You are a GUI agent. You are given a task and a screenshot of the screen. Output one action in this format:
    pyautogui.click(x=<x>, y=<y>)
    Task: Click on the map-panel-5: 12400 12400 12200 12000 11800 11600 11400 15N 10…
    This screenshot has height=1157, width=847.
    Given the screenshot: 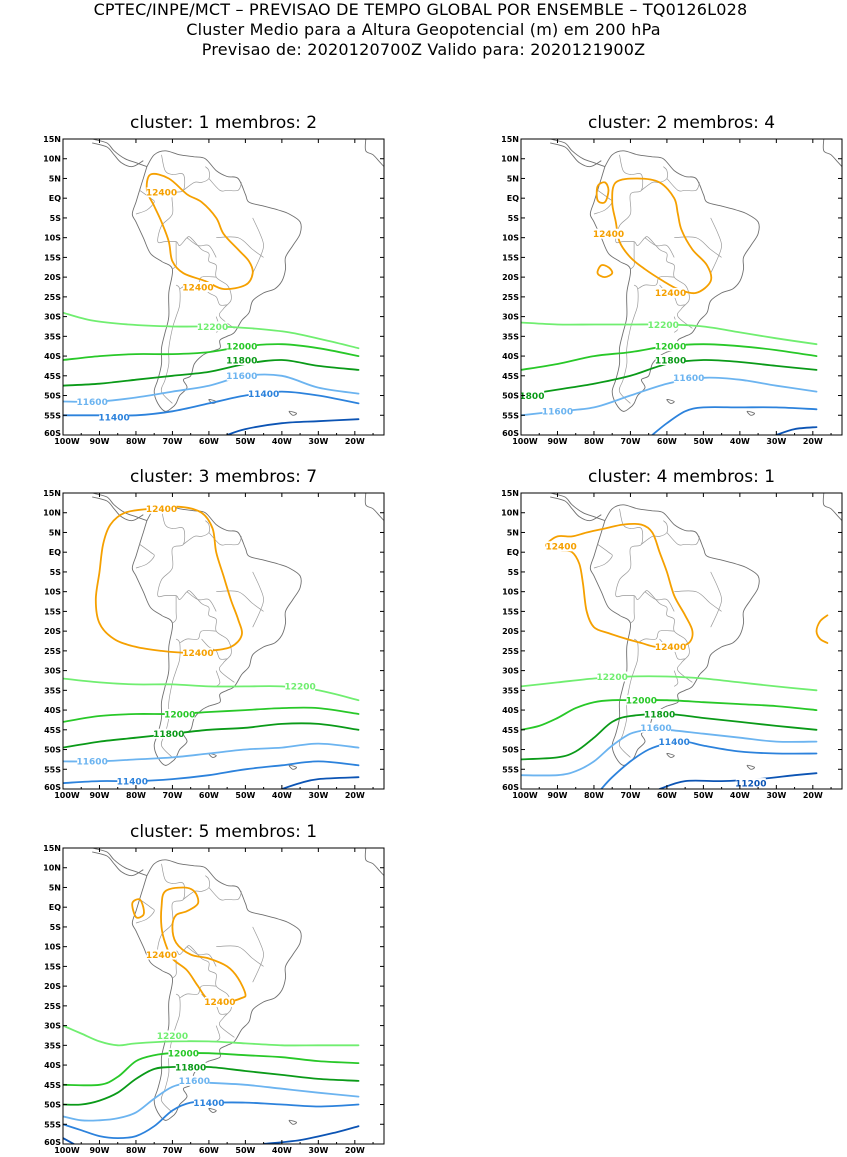 What is the action you would take?
    pyautogui.click(x=214, y=999)
    